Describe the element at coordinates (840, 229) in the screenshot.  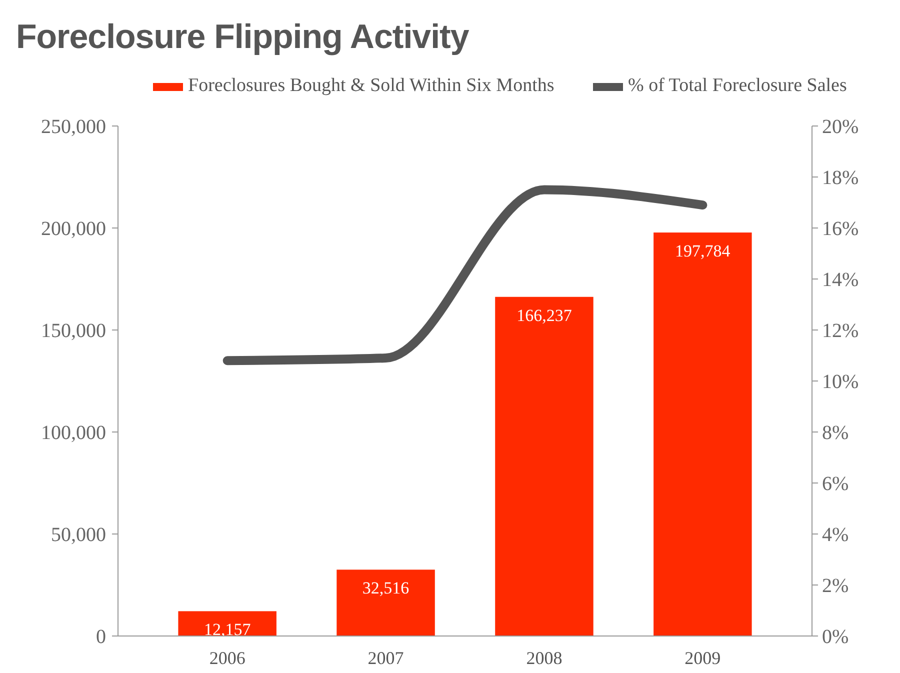
I see `y2-tick-label: 16%` at that location.